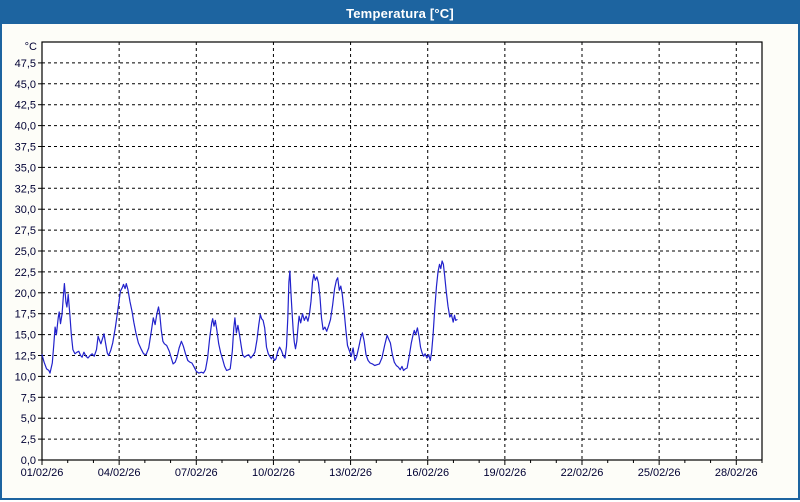 The image size is (800, 502). What do you see at coordinates (25, 273) in the screenshot?
I see `y-tick-label: 22,5` at bounding box center [25, 273].